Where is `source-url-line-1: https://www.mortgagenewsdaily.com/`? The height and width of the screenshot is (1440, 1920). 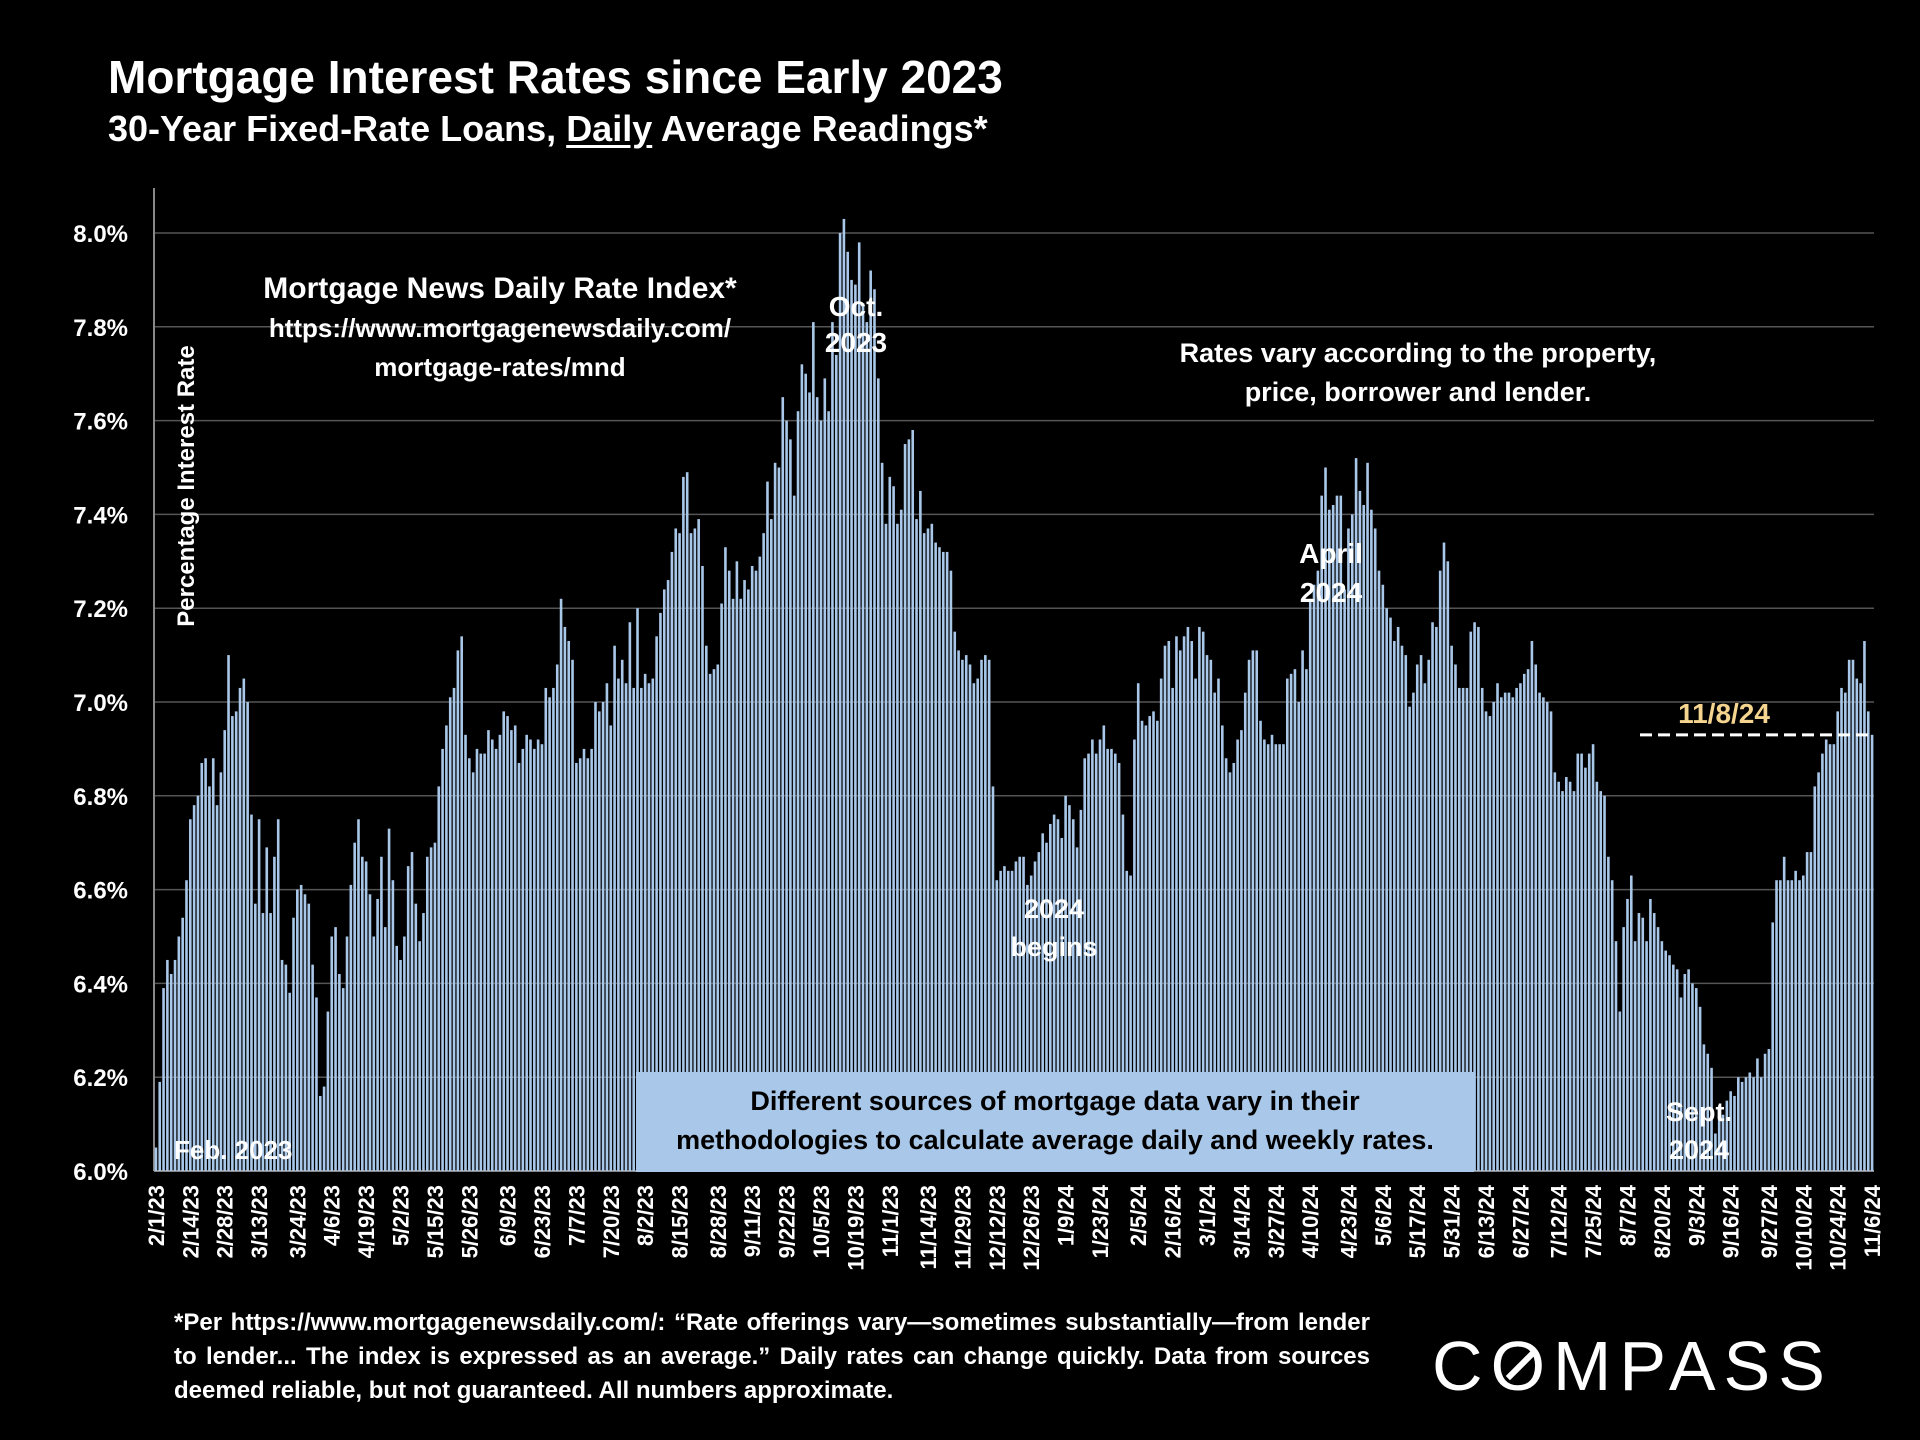
source-url-line-1: https://www.mortgagenewsdaily.com/ is located at coordinates (500, 328).